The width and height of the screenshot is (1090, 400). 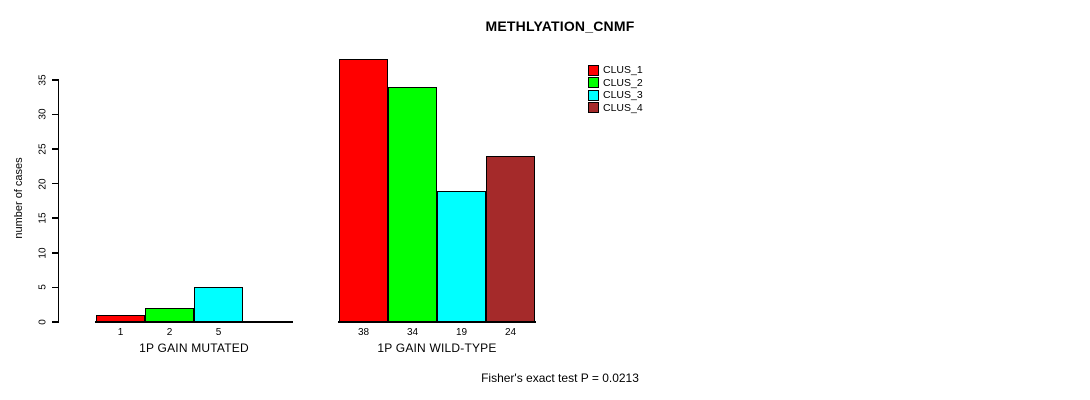 What do you see at coordinates (623, 95) in the screenshot?
I see `legend-label: CLUS_3` at bounding box center [623, 95].